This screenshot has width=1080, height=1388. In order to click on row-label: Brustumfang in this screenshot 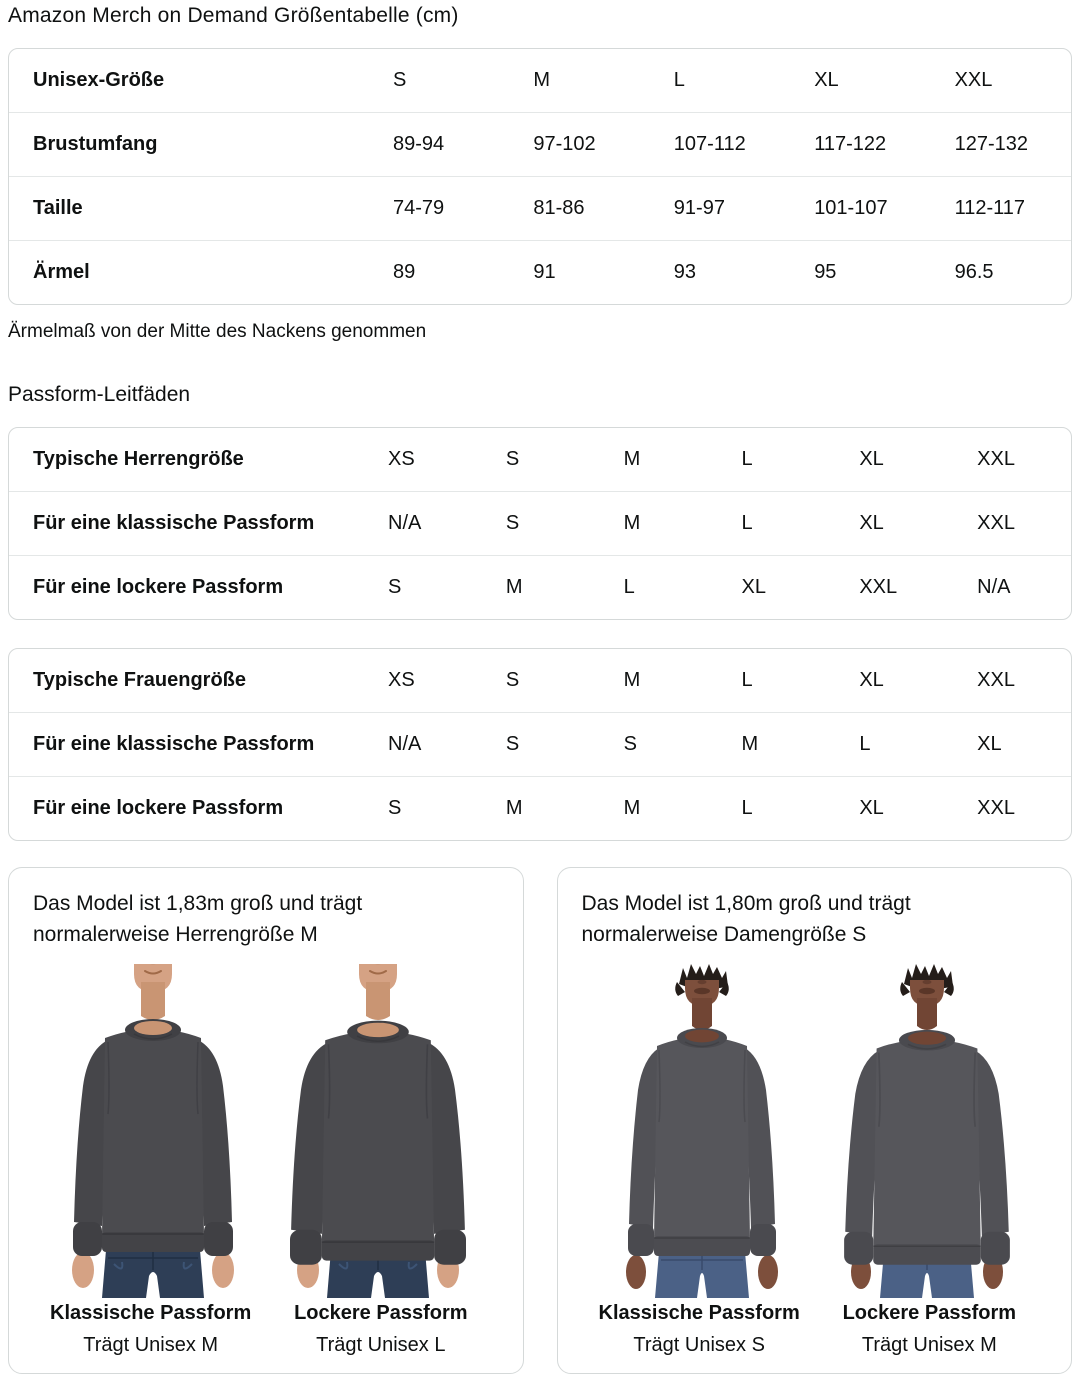, I will do `click(95, 144)`.